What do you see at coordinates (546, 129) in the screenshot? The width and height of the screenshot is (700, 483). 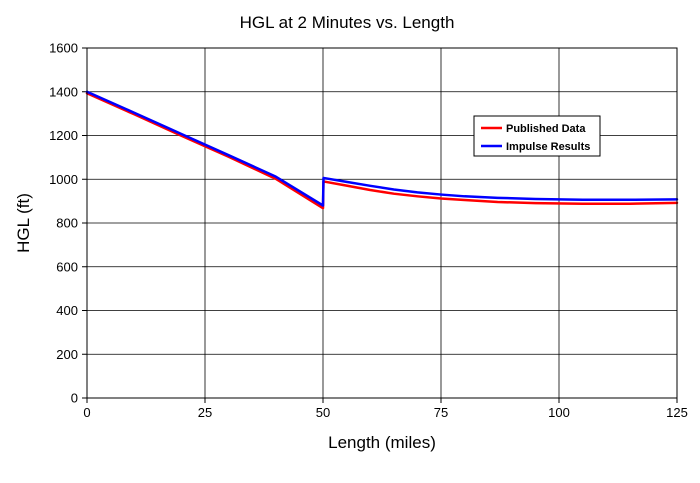 I see `legend-label-published-data: Published Data` at bounding box center [546, 129].